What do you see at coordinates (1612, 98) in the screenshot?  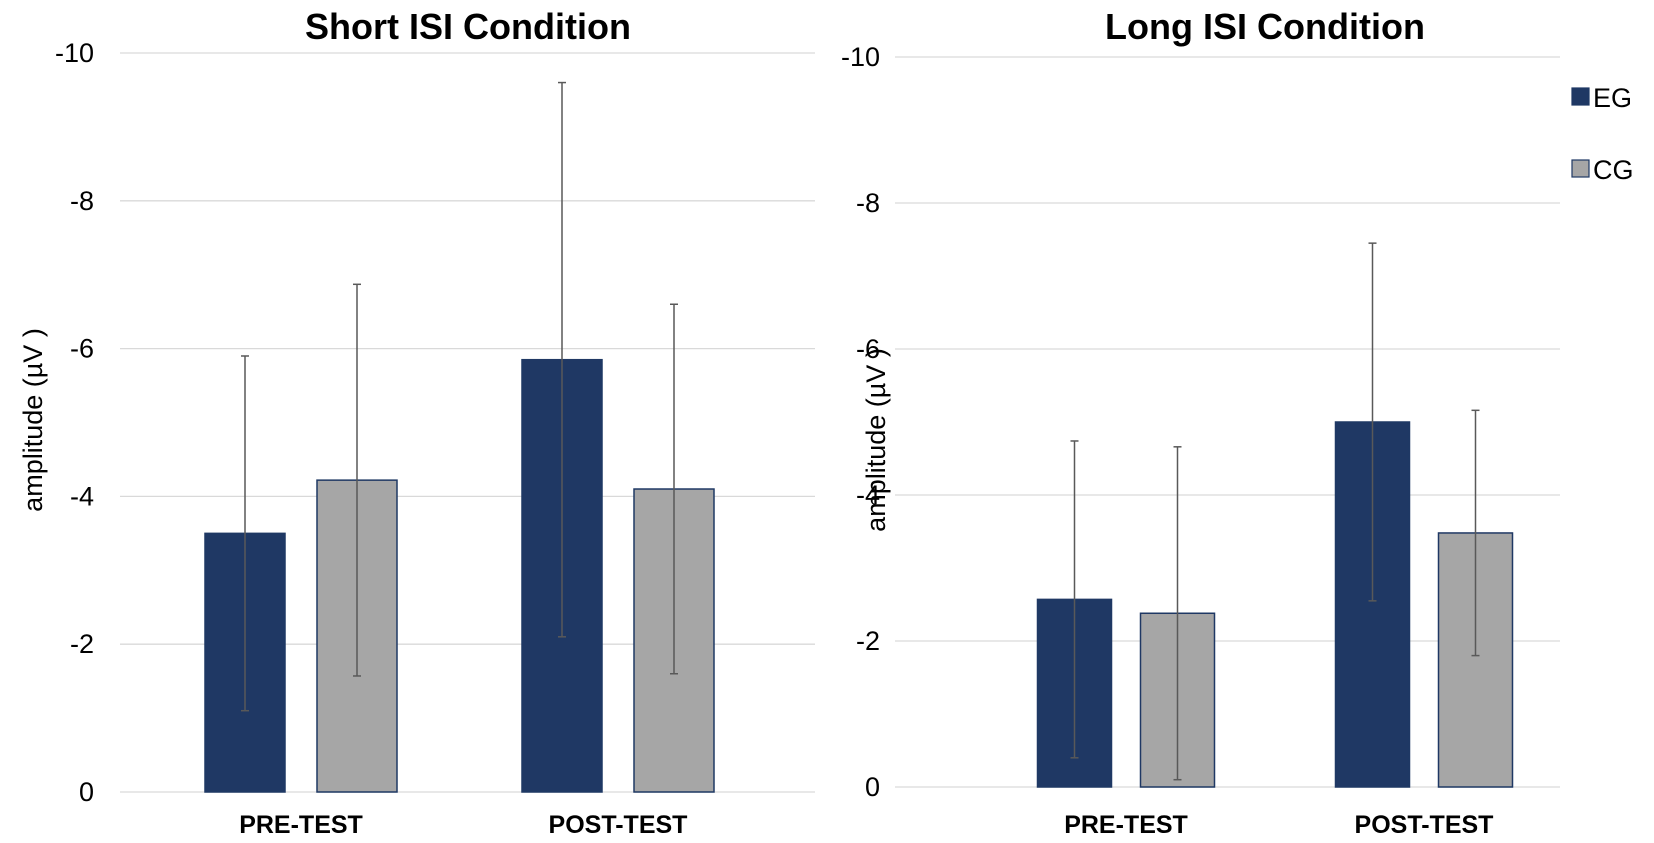 I see `legend-label: EG` at bounding box center [1612, 98].